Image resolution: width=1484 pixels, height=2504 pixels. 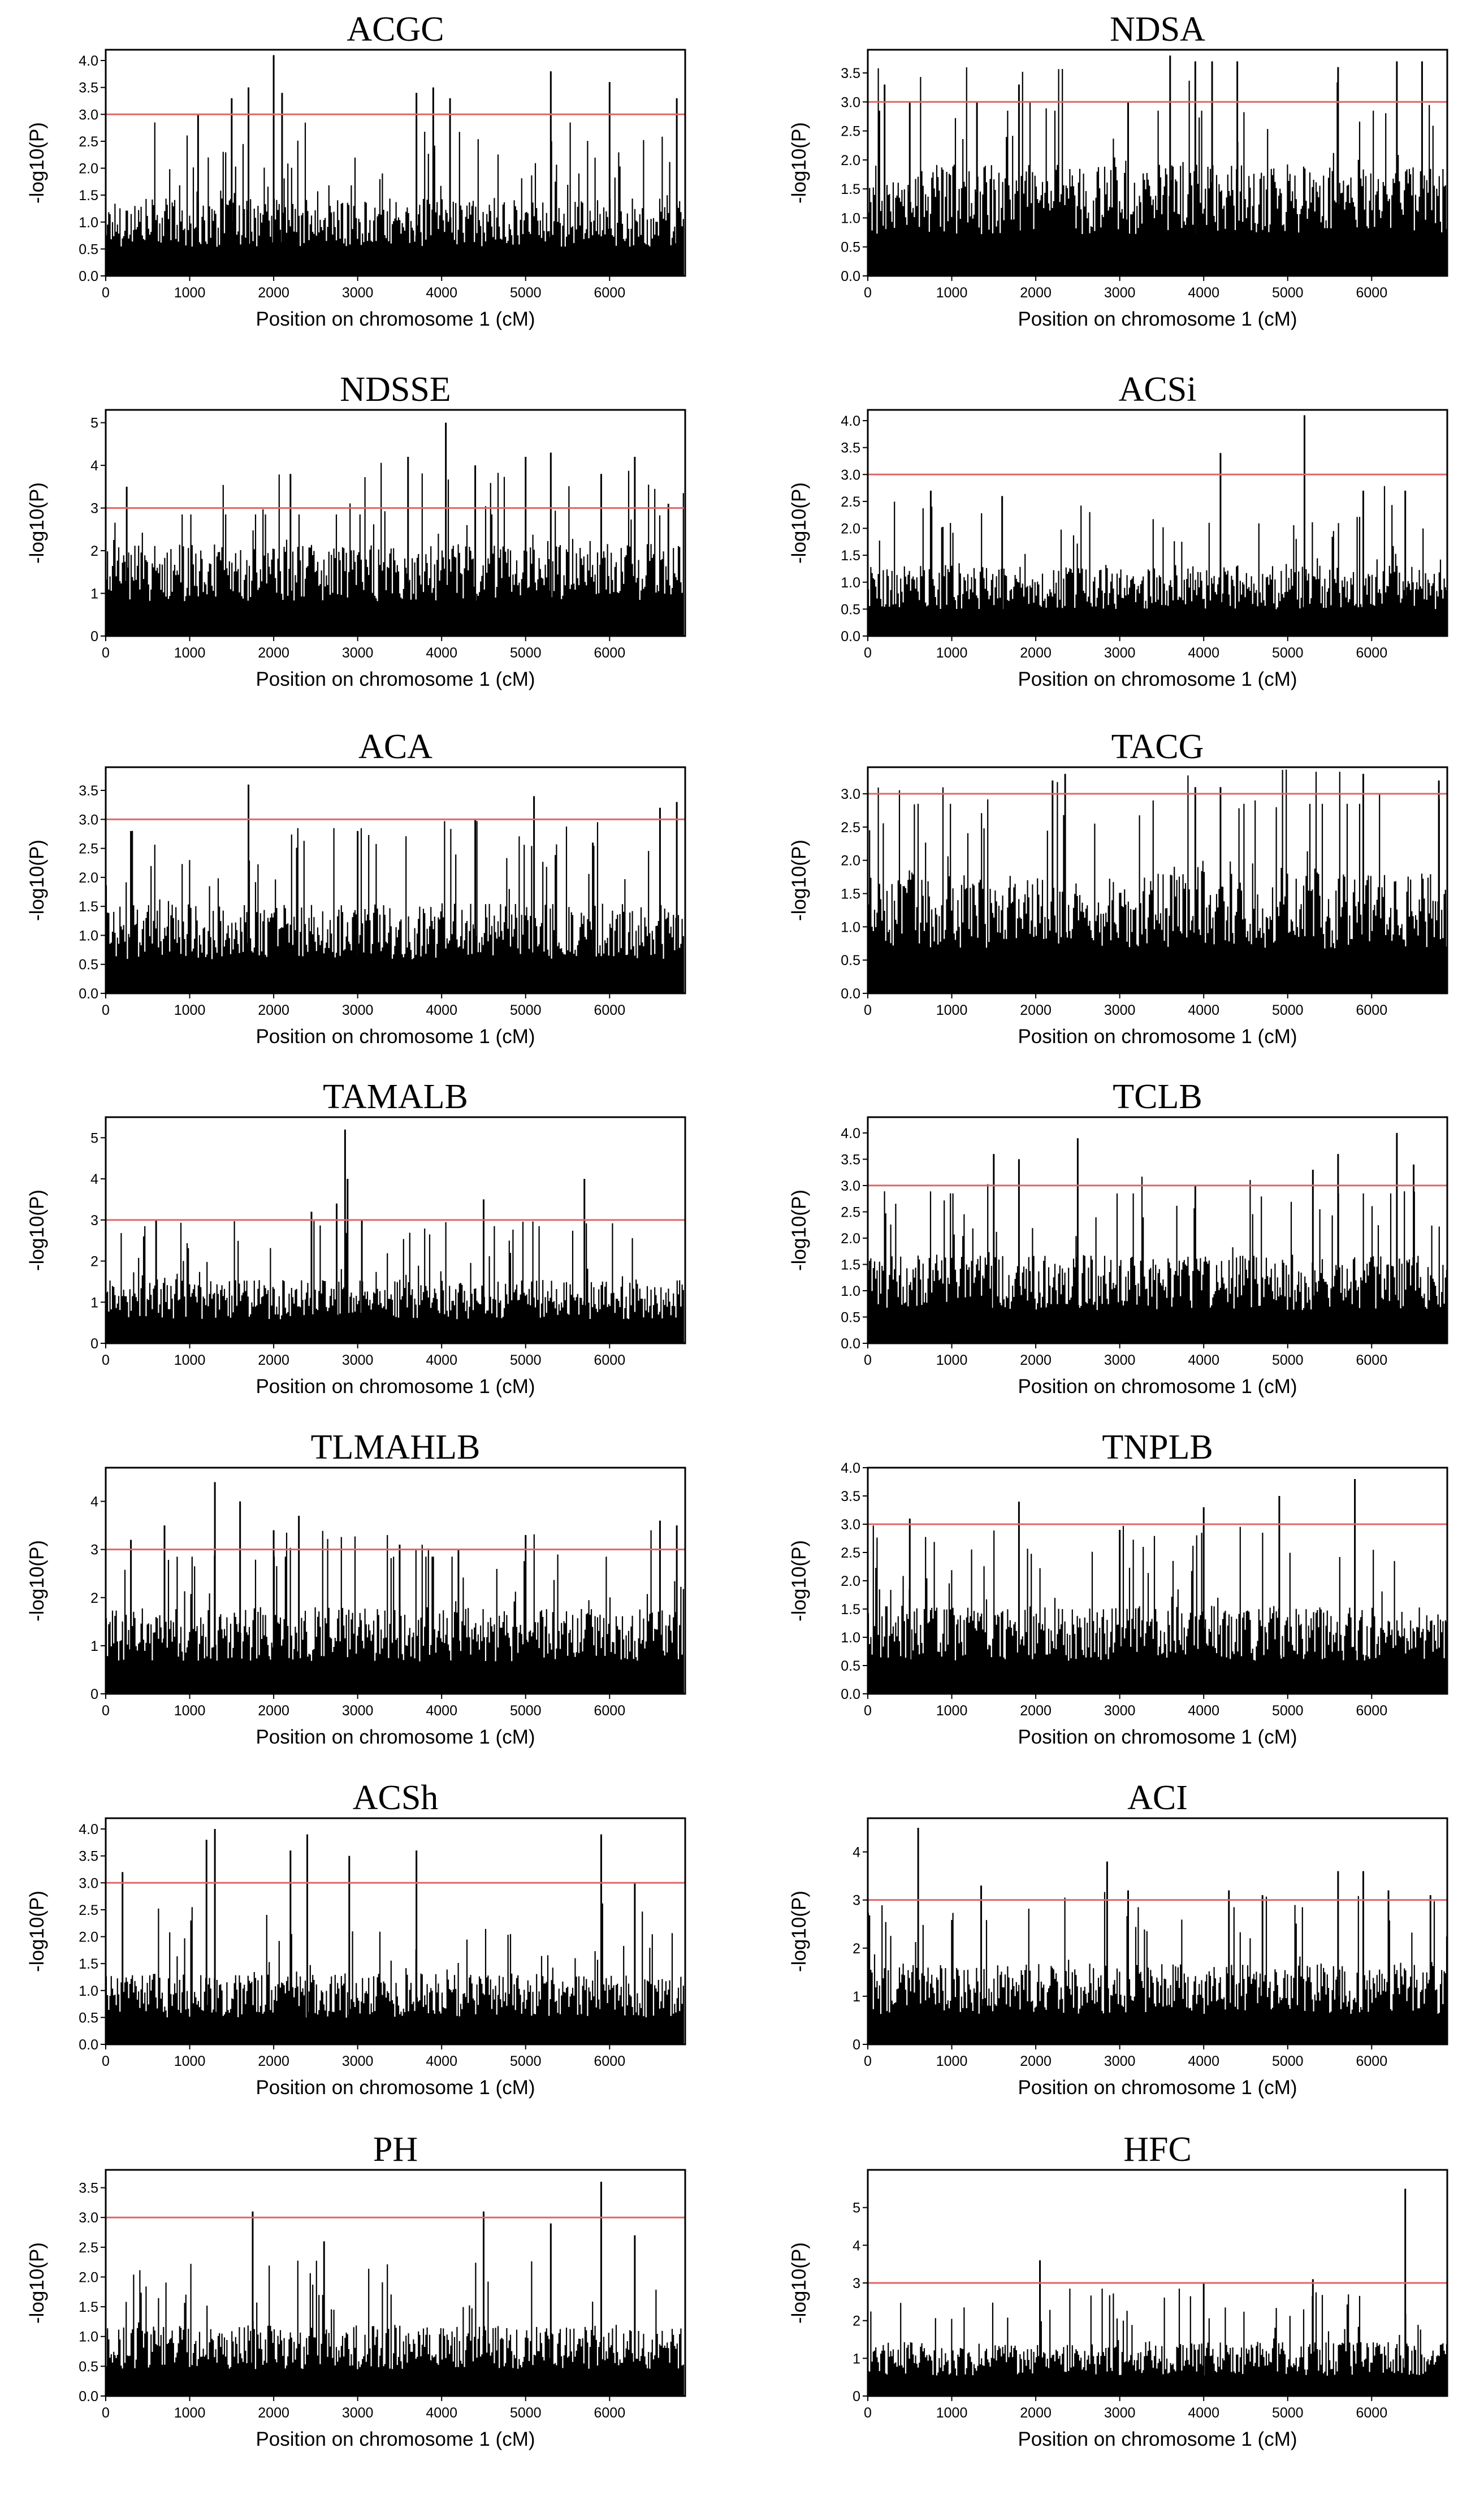 I want to click on y-tick-label: 4.0, so click(x=851, y=1468).